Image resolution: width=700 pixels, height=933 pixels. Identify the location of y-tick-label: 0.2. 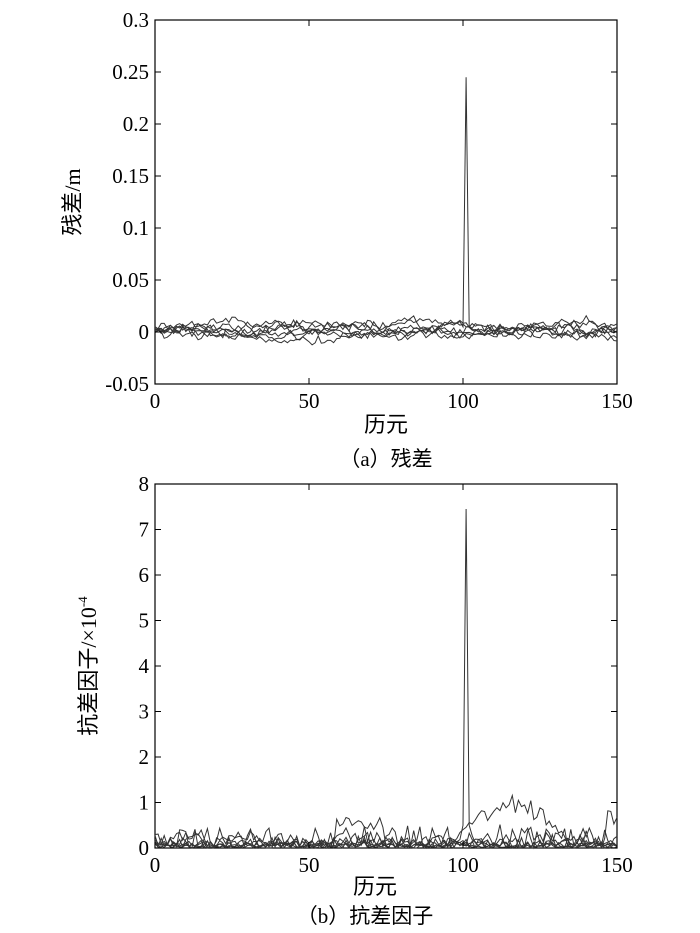
(136, 124).